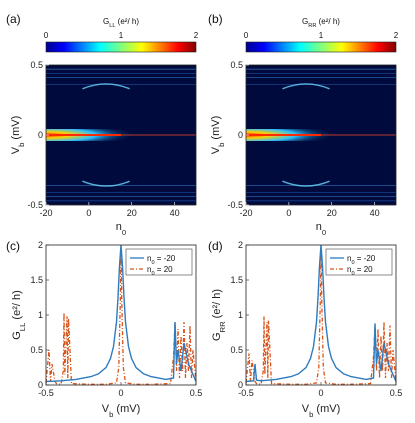 This screenshot has width=415, height=423. Describe the element at coordinates (326, 409) in the screenshot. I see `x-axis-label-rest: (mV)` at that location.